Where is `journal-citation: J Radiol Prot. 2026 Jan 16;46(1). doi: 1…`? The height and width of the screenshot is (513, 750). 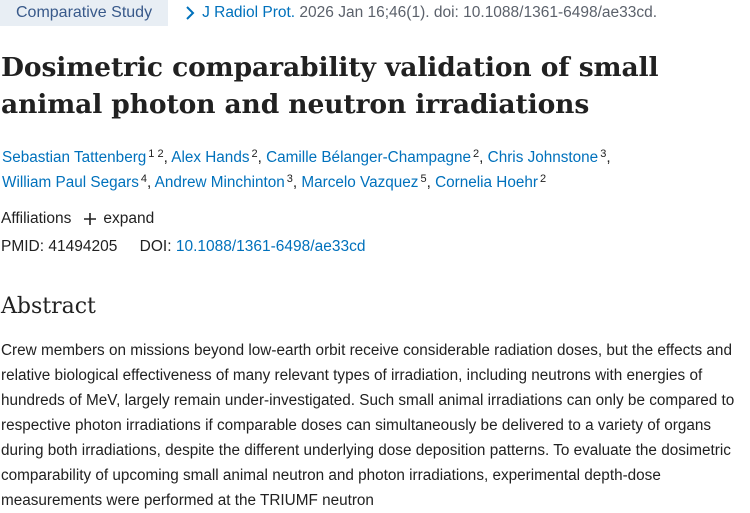 journal-citation: J Radiol Prot. 2026 Jan 16;46(1). doi: 1… is located at coordinates (419, 13).